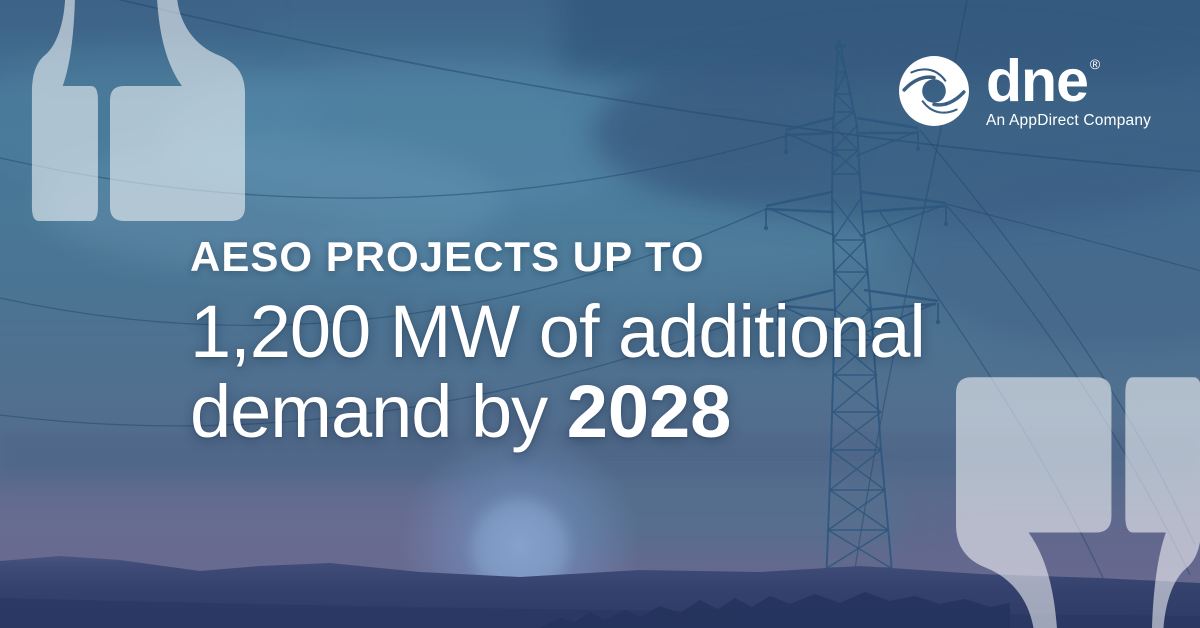 The width and height of the screenshot is (1200, 628). Describe the element at coordinates (378, 411) in the screenshot. I see `quote-line-2-prefix: demand by` at that location.